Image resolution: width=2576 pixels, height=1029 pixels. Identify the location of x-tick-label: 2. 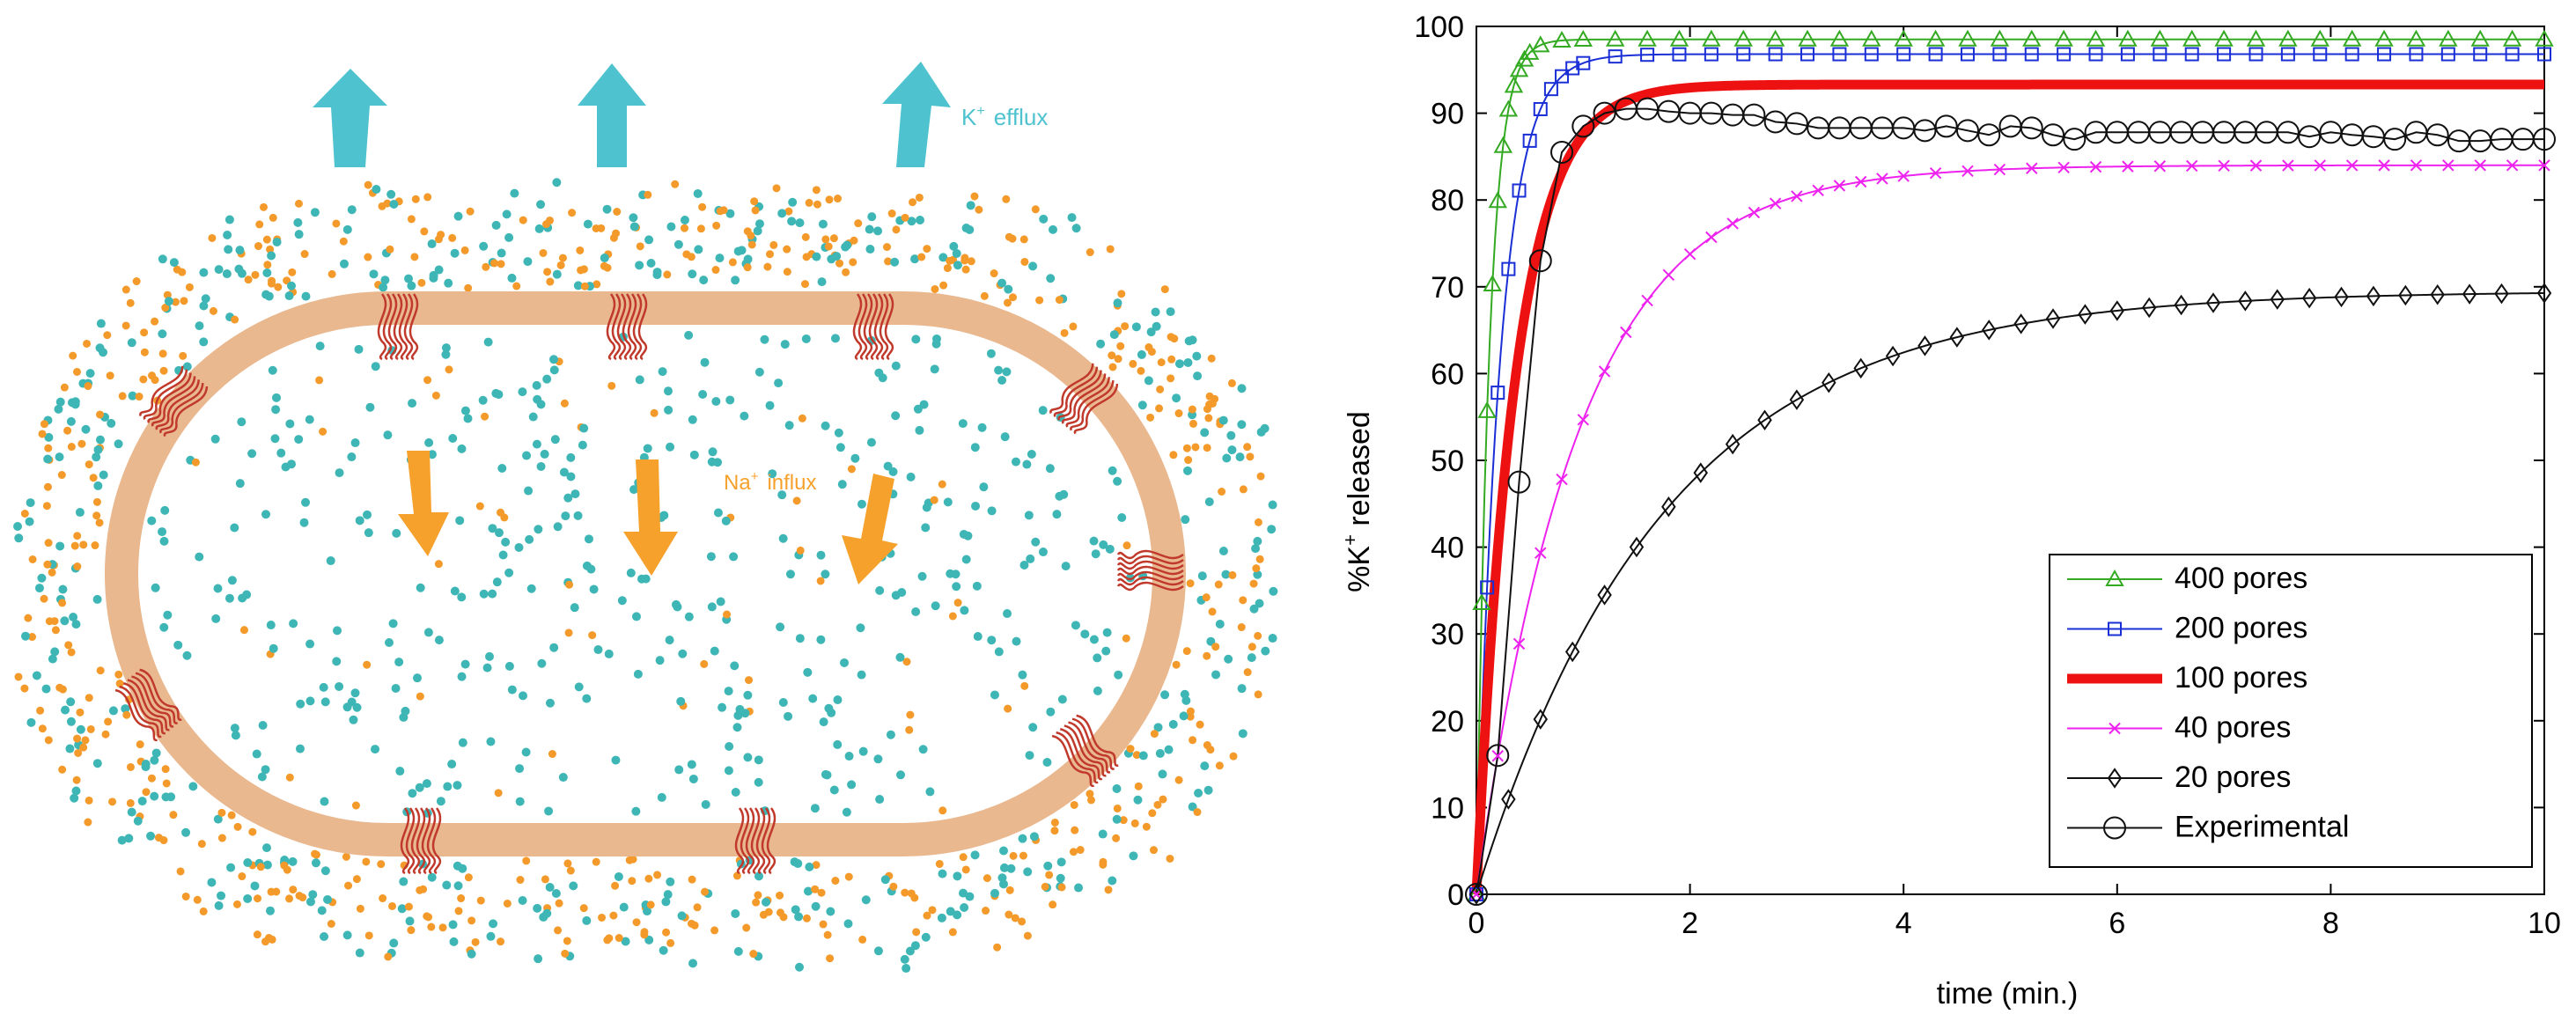
(1690, 923).